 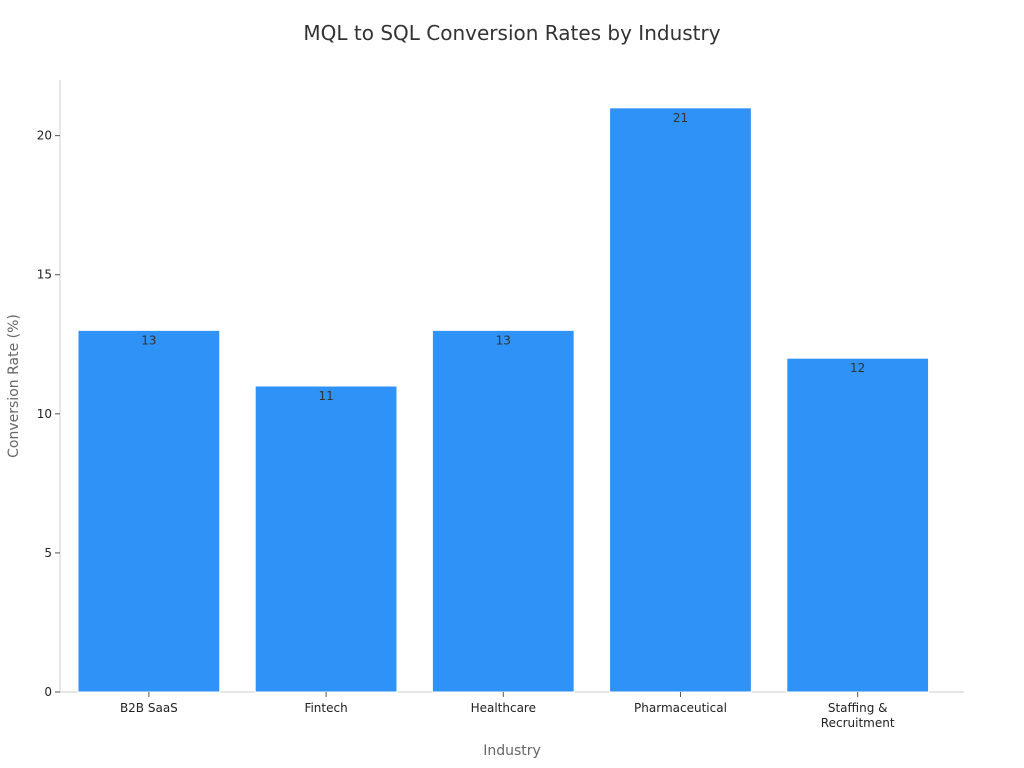 I want to click on y-tick-label: 10, so click(x=44, y=414).